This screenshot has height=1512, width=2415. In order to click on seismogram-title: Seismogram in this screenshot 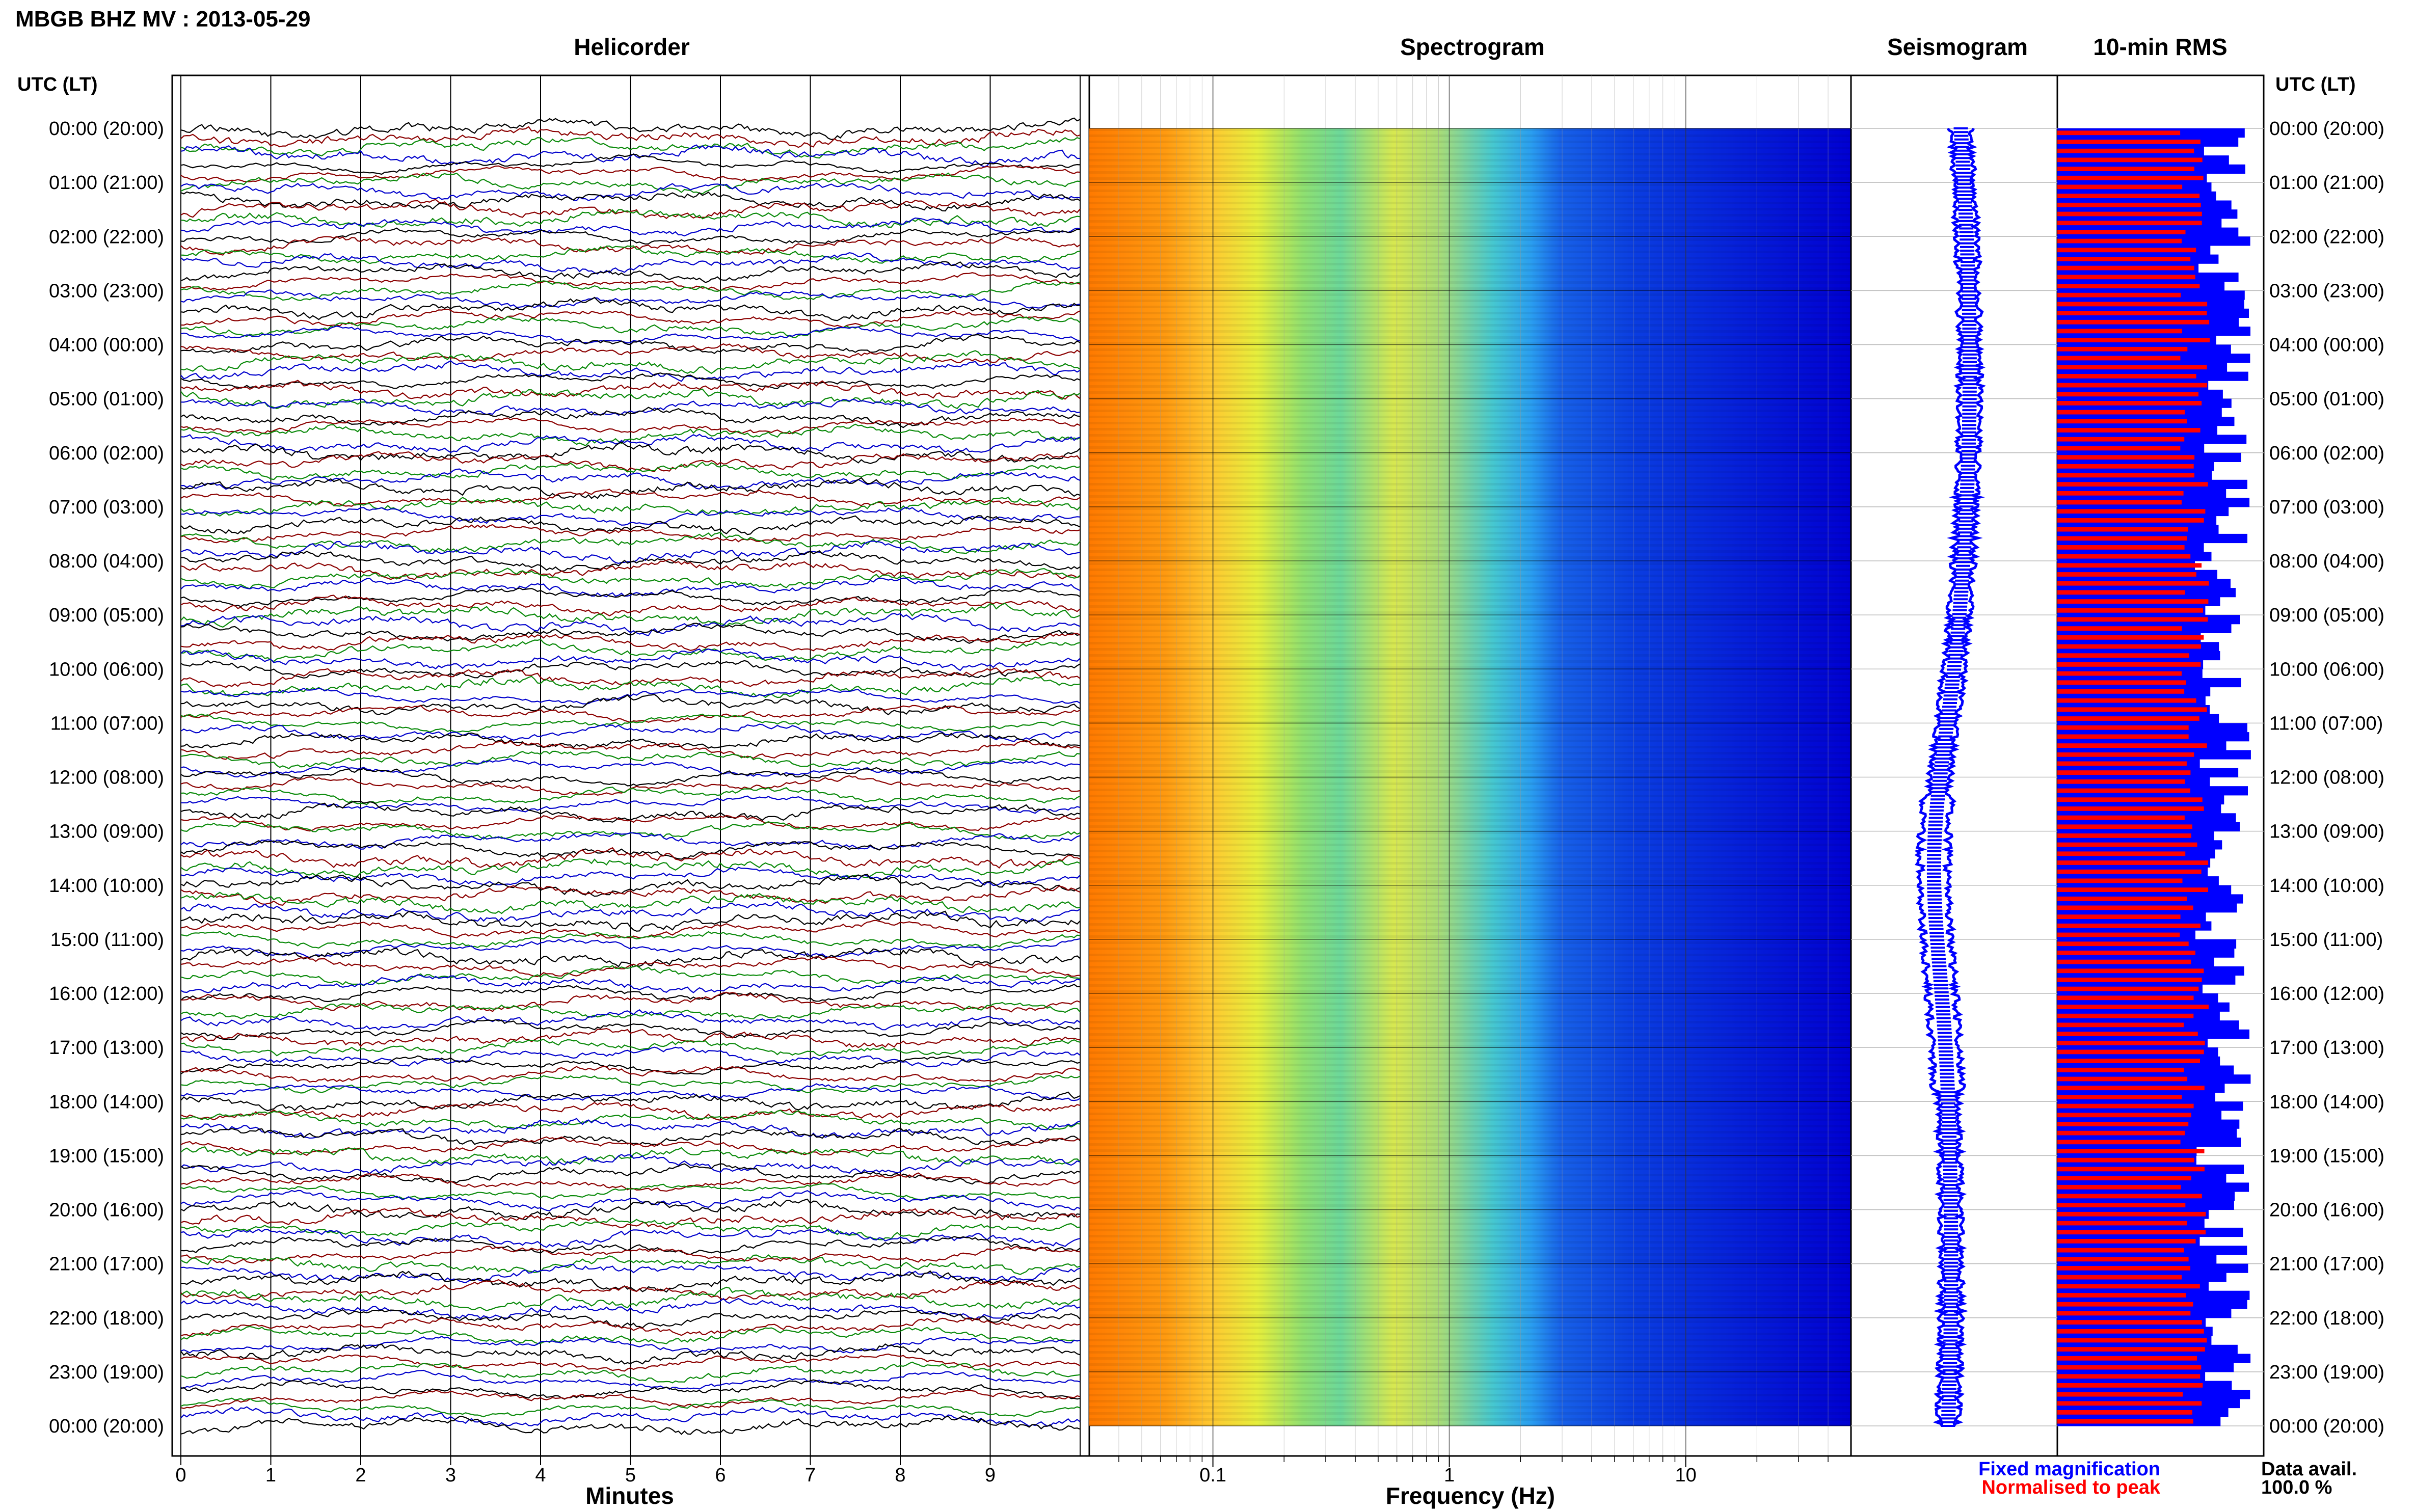, I will do `click(1957, 47)`.